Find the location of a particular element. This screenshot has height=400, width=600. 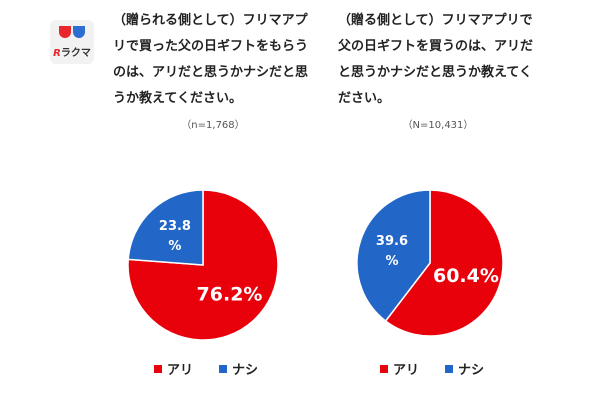

red-cup-icon is located at coordinates (65, 32).